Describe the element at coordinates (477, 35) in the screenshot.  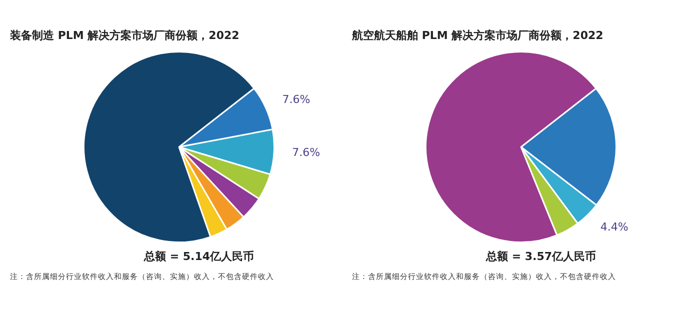
I see `chart-title: 航空航天船舶 PLM 解决方案市场厂商份额，2022` at that location.